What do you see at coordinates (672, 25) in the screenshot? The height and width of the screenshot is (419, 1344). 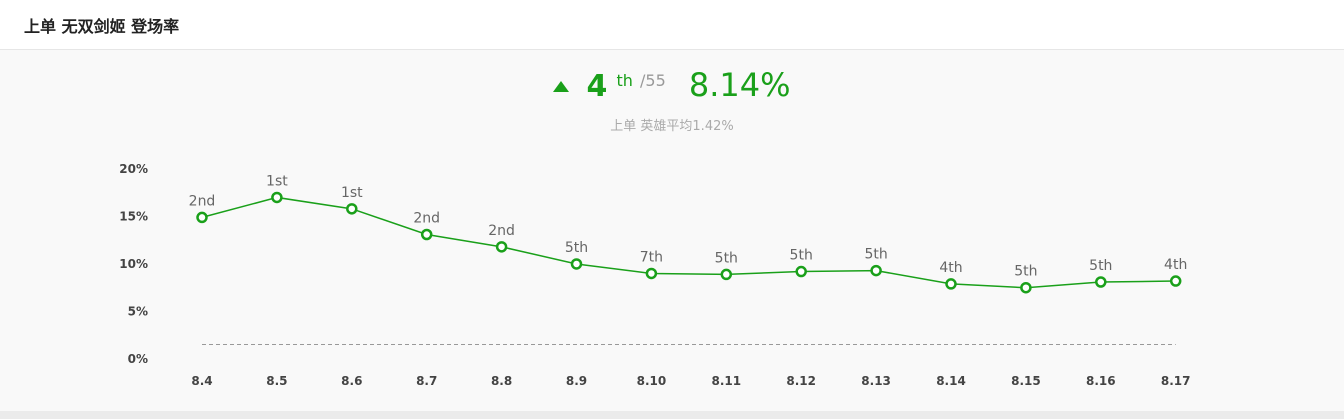 I see `chart-header: 上单 无双剑姬 登场率` at bounding box center [672, 25].